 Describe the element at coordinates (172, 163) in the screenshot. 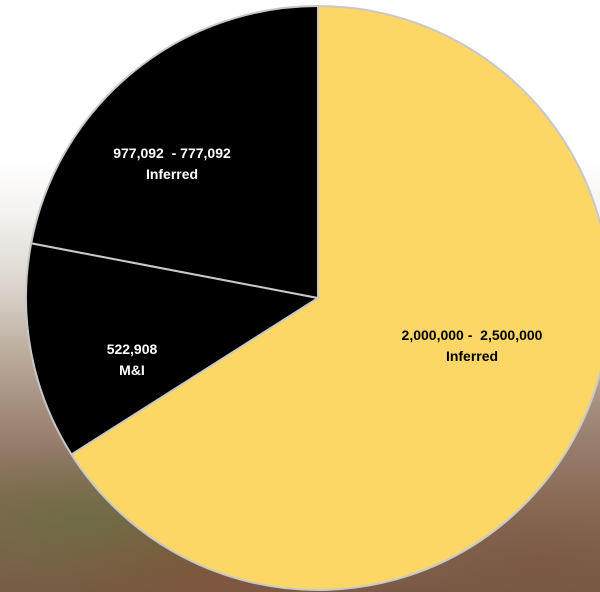

I see `slice-label: 977,092 - 777,092 Inferred` at that location.